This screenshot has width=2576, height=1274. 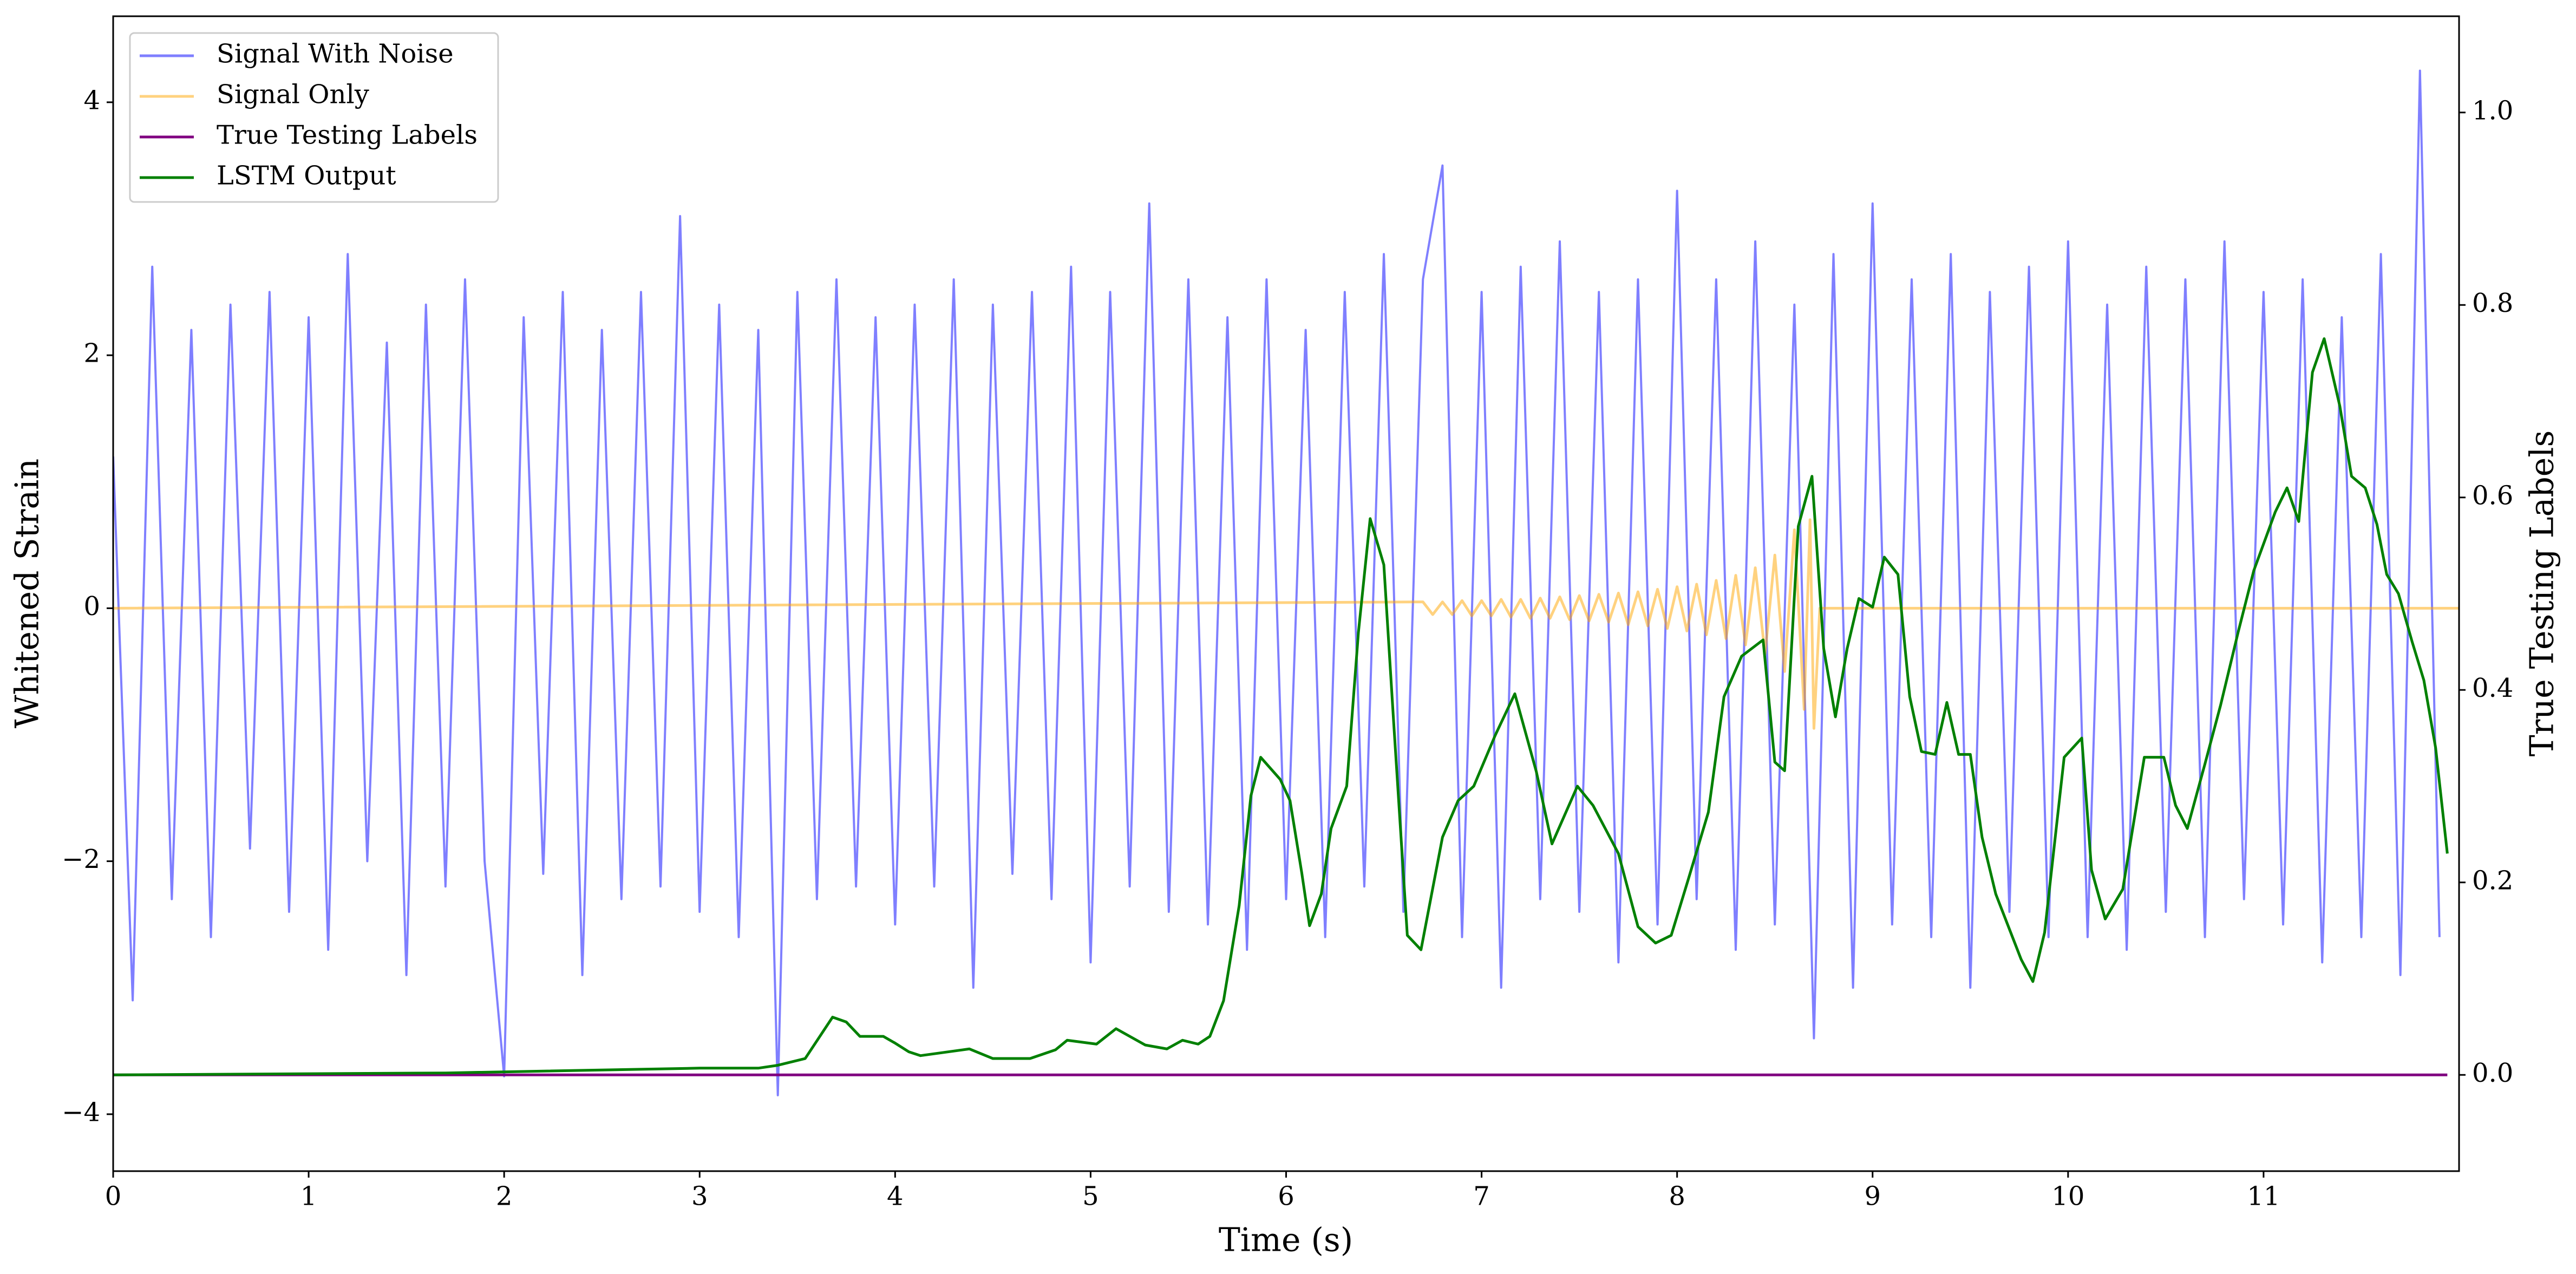 I want to click on legend-label: True Testing Labels, so click(x=347, y=135).